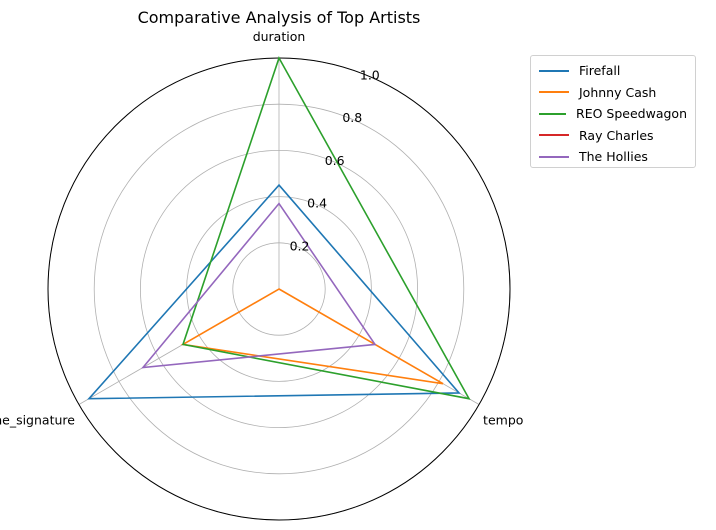  What do you see at coordinates (370, 74) in the screenshot?
I see `r-tick-label: 1.0` at bounding box center [370, 74].